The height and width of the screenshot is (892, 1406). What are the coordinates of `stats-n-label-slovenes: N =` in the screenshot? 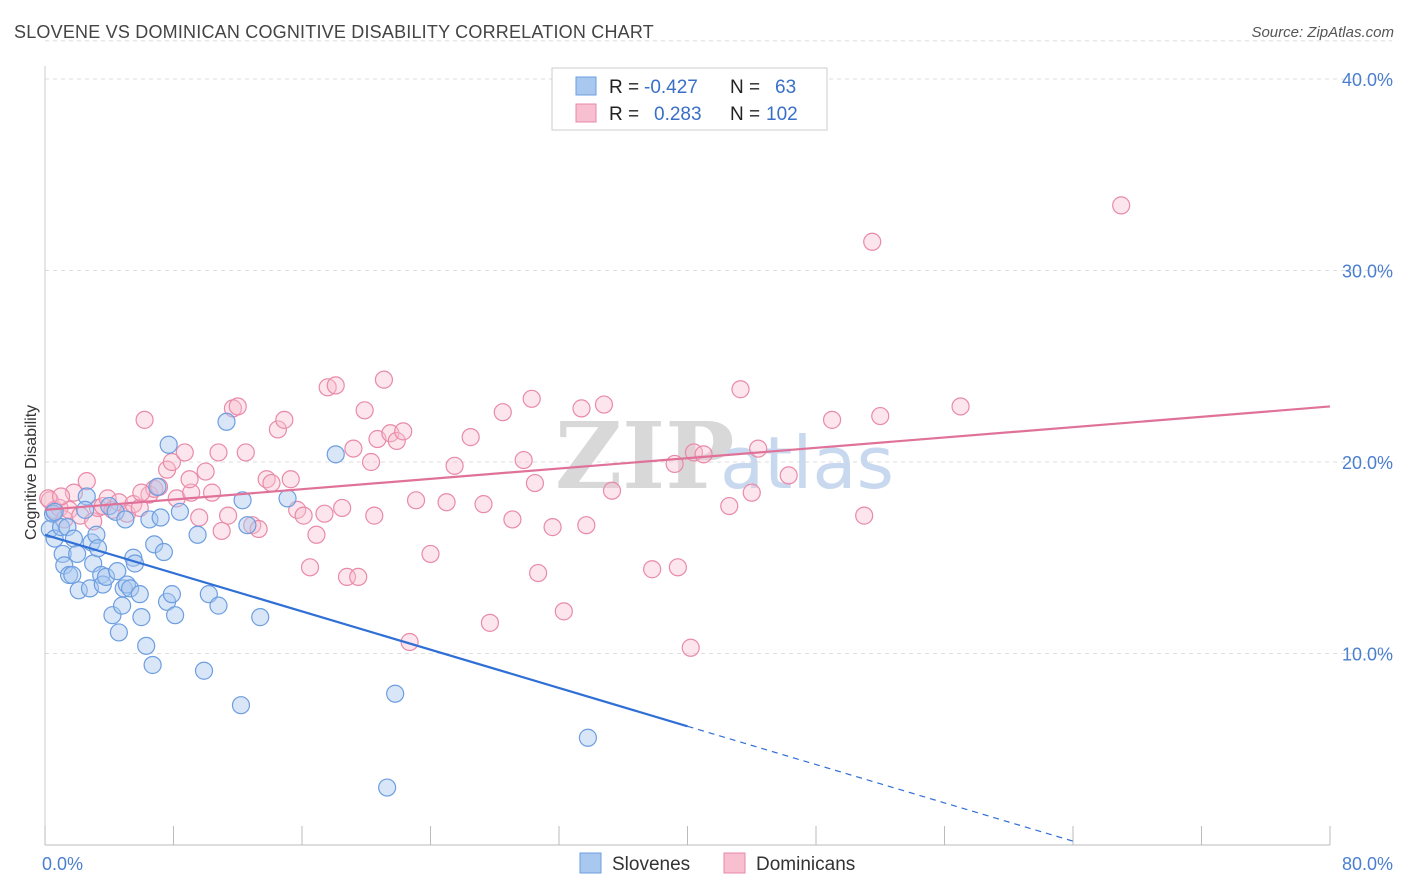 It's located at (745, 87).